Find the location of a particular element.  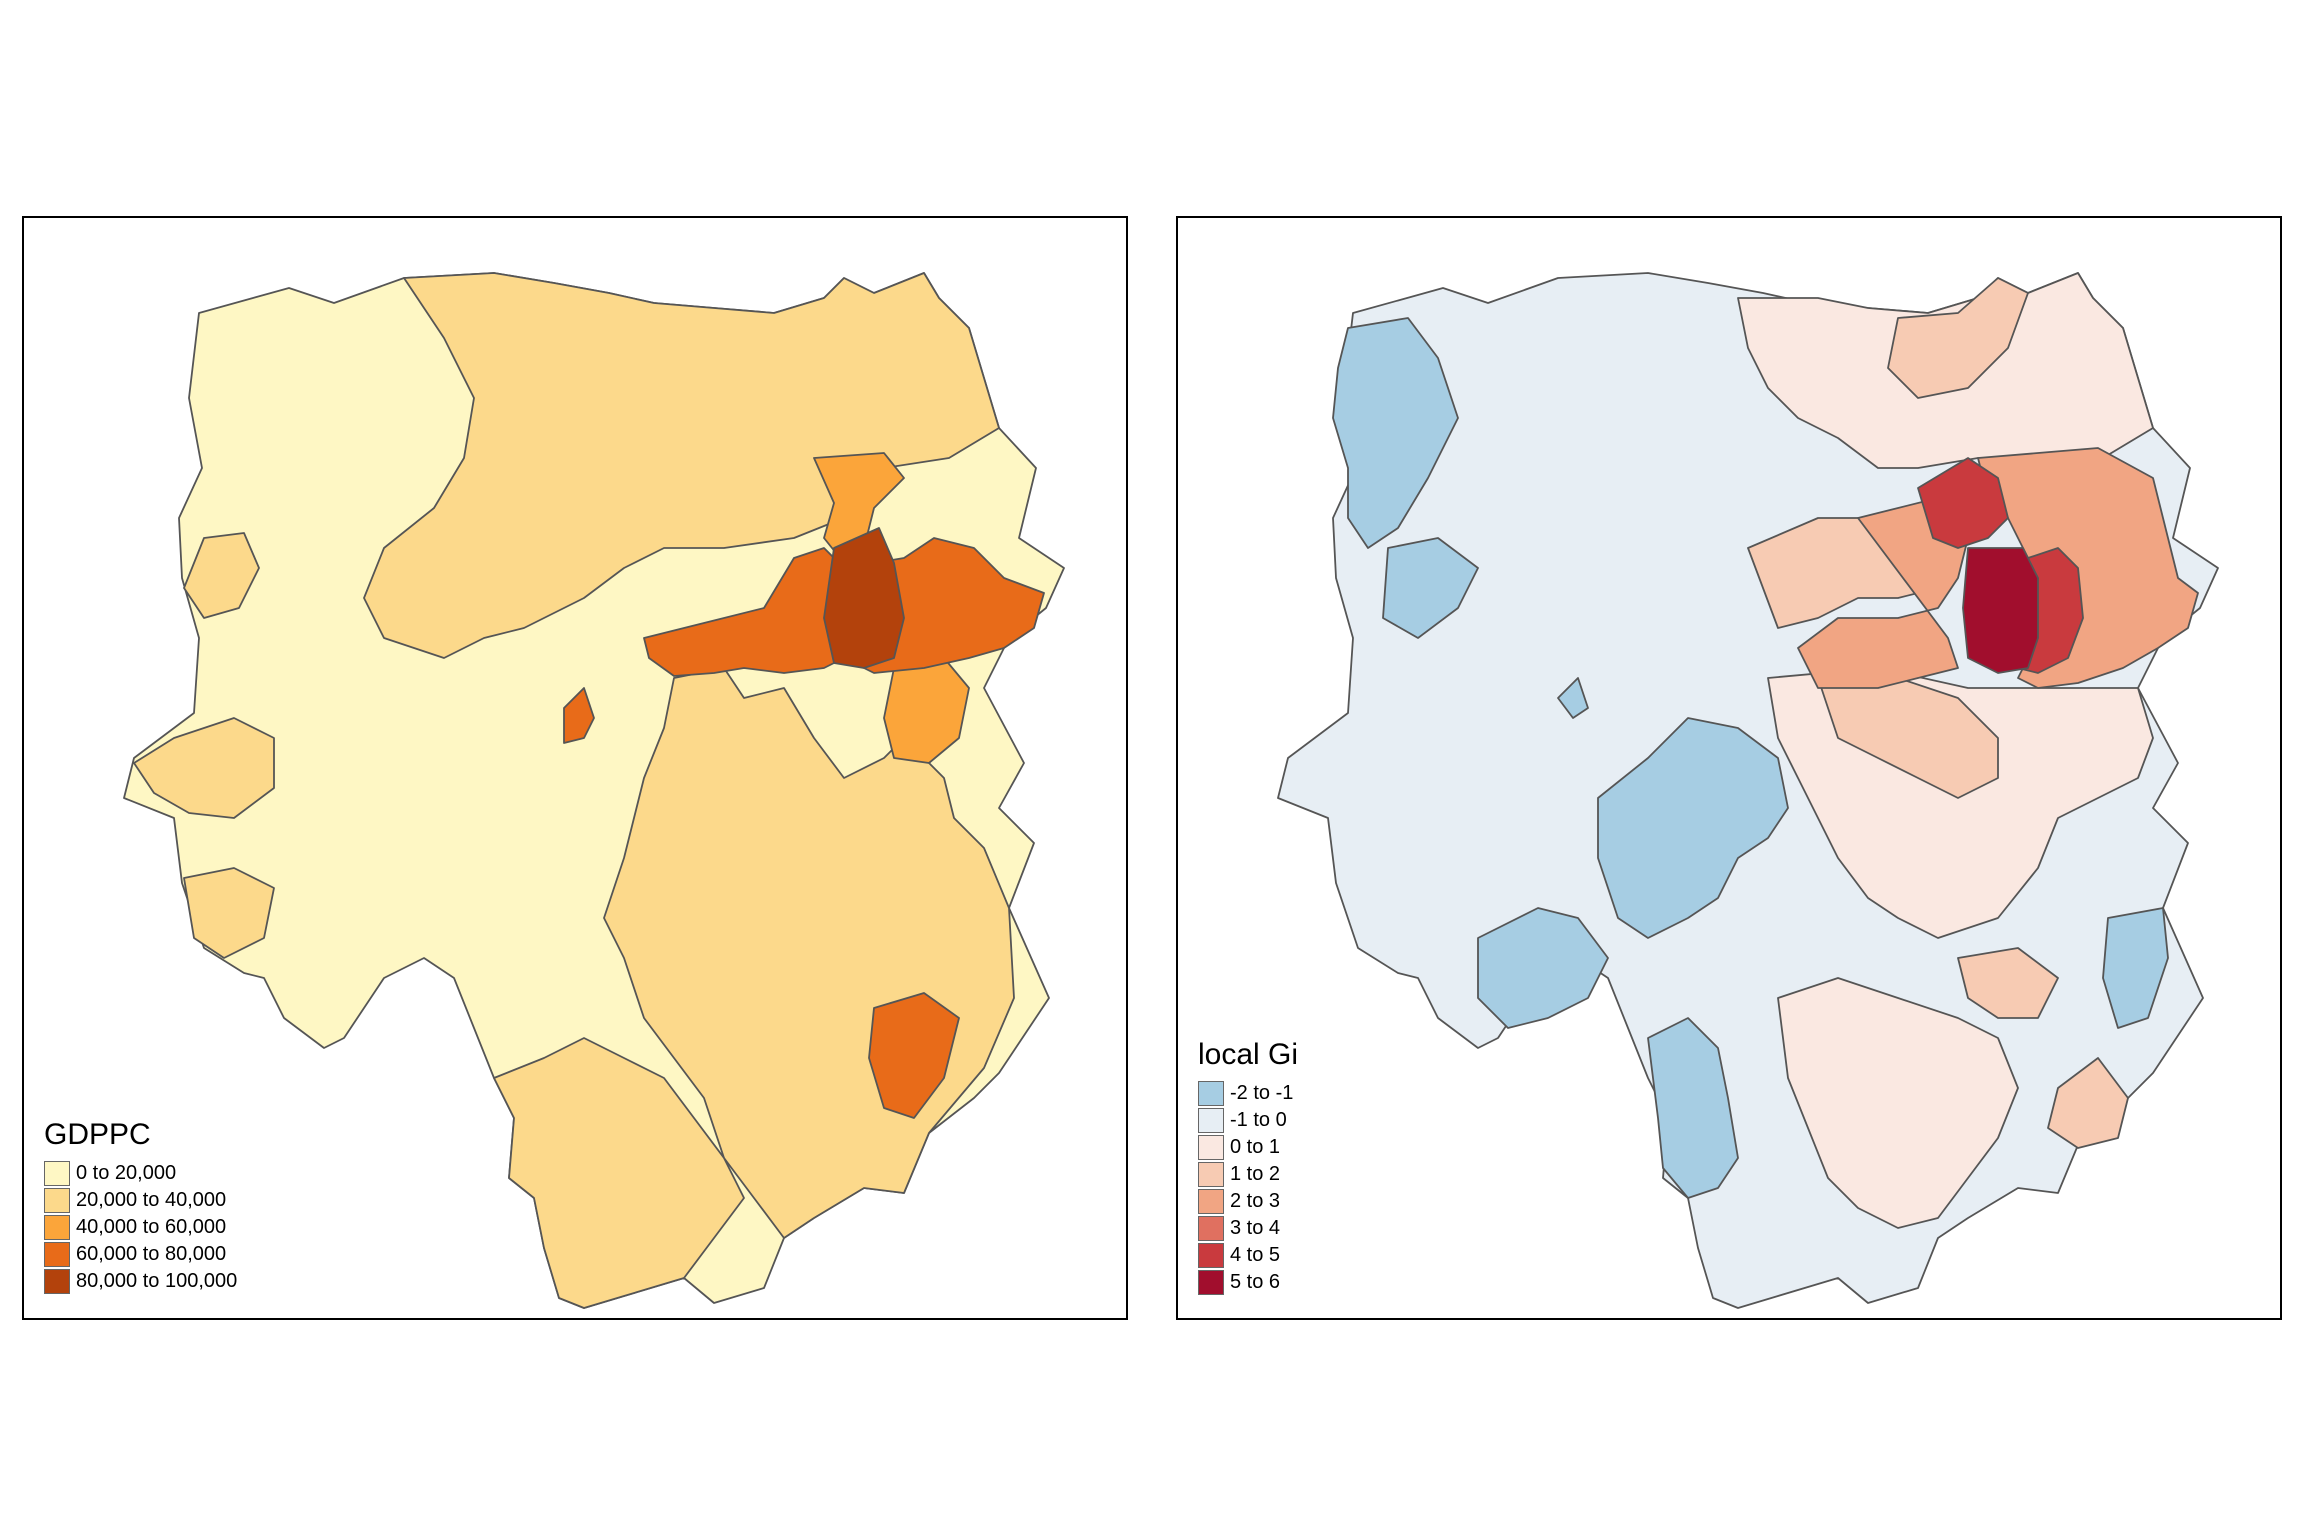

legend-label: 2 to 3 is located at coordinates (1255, 1201).